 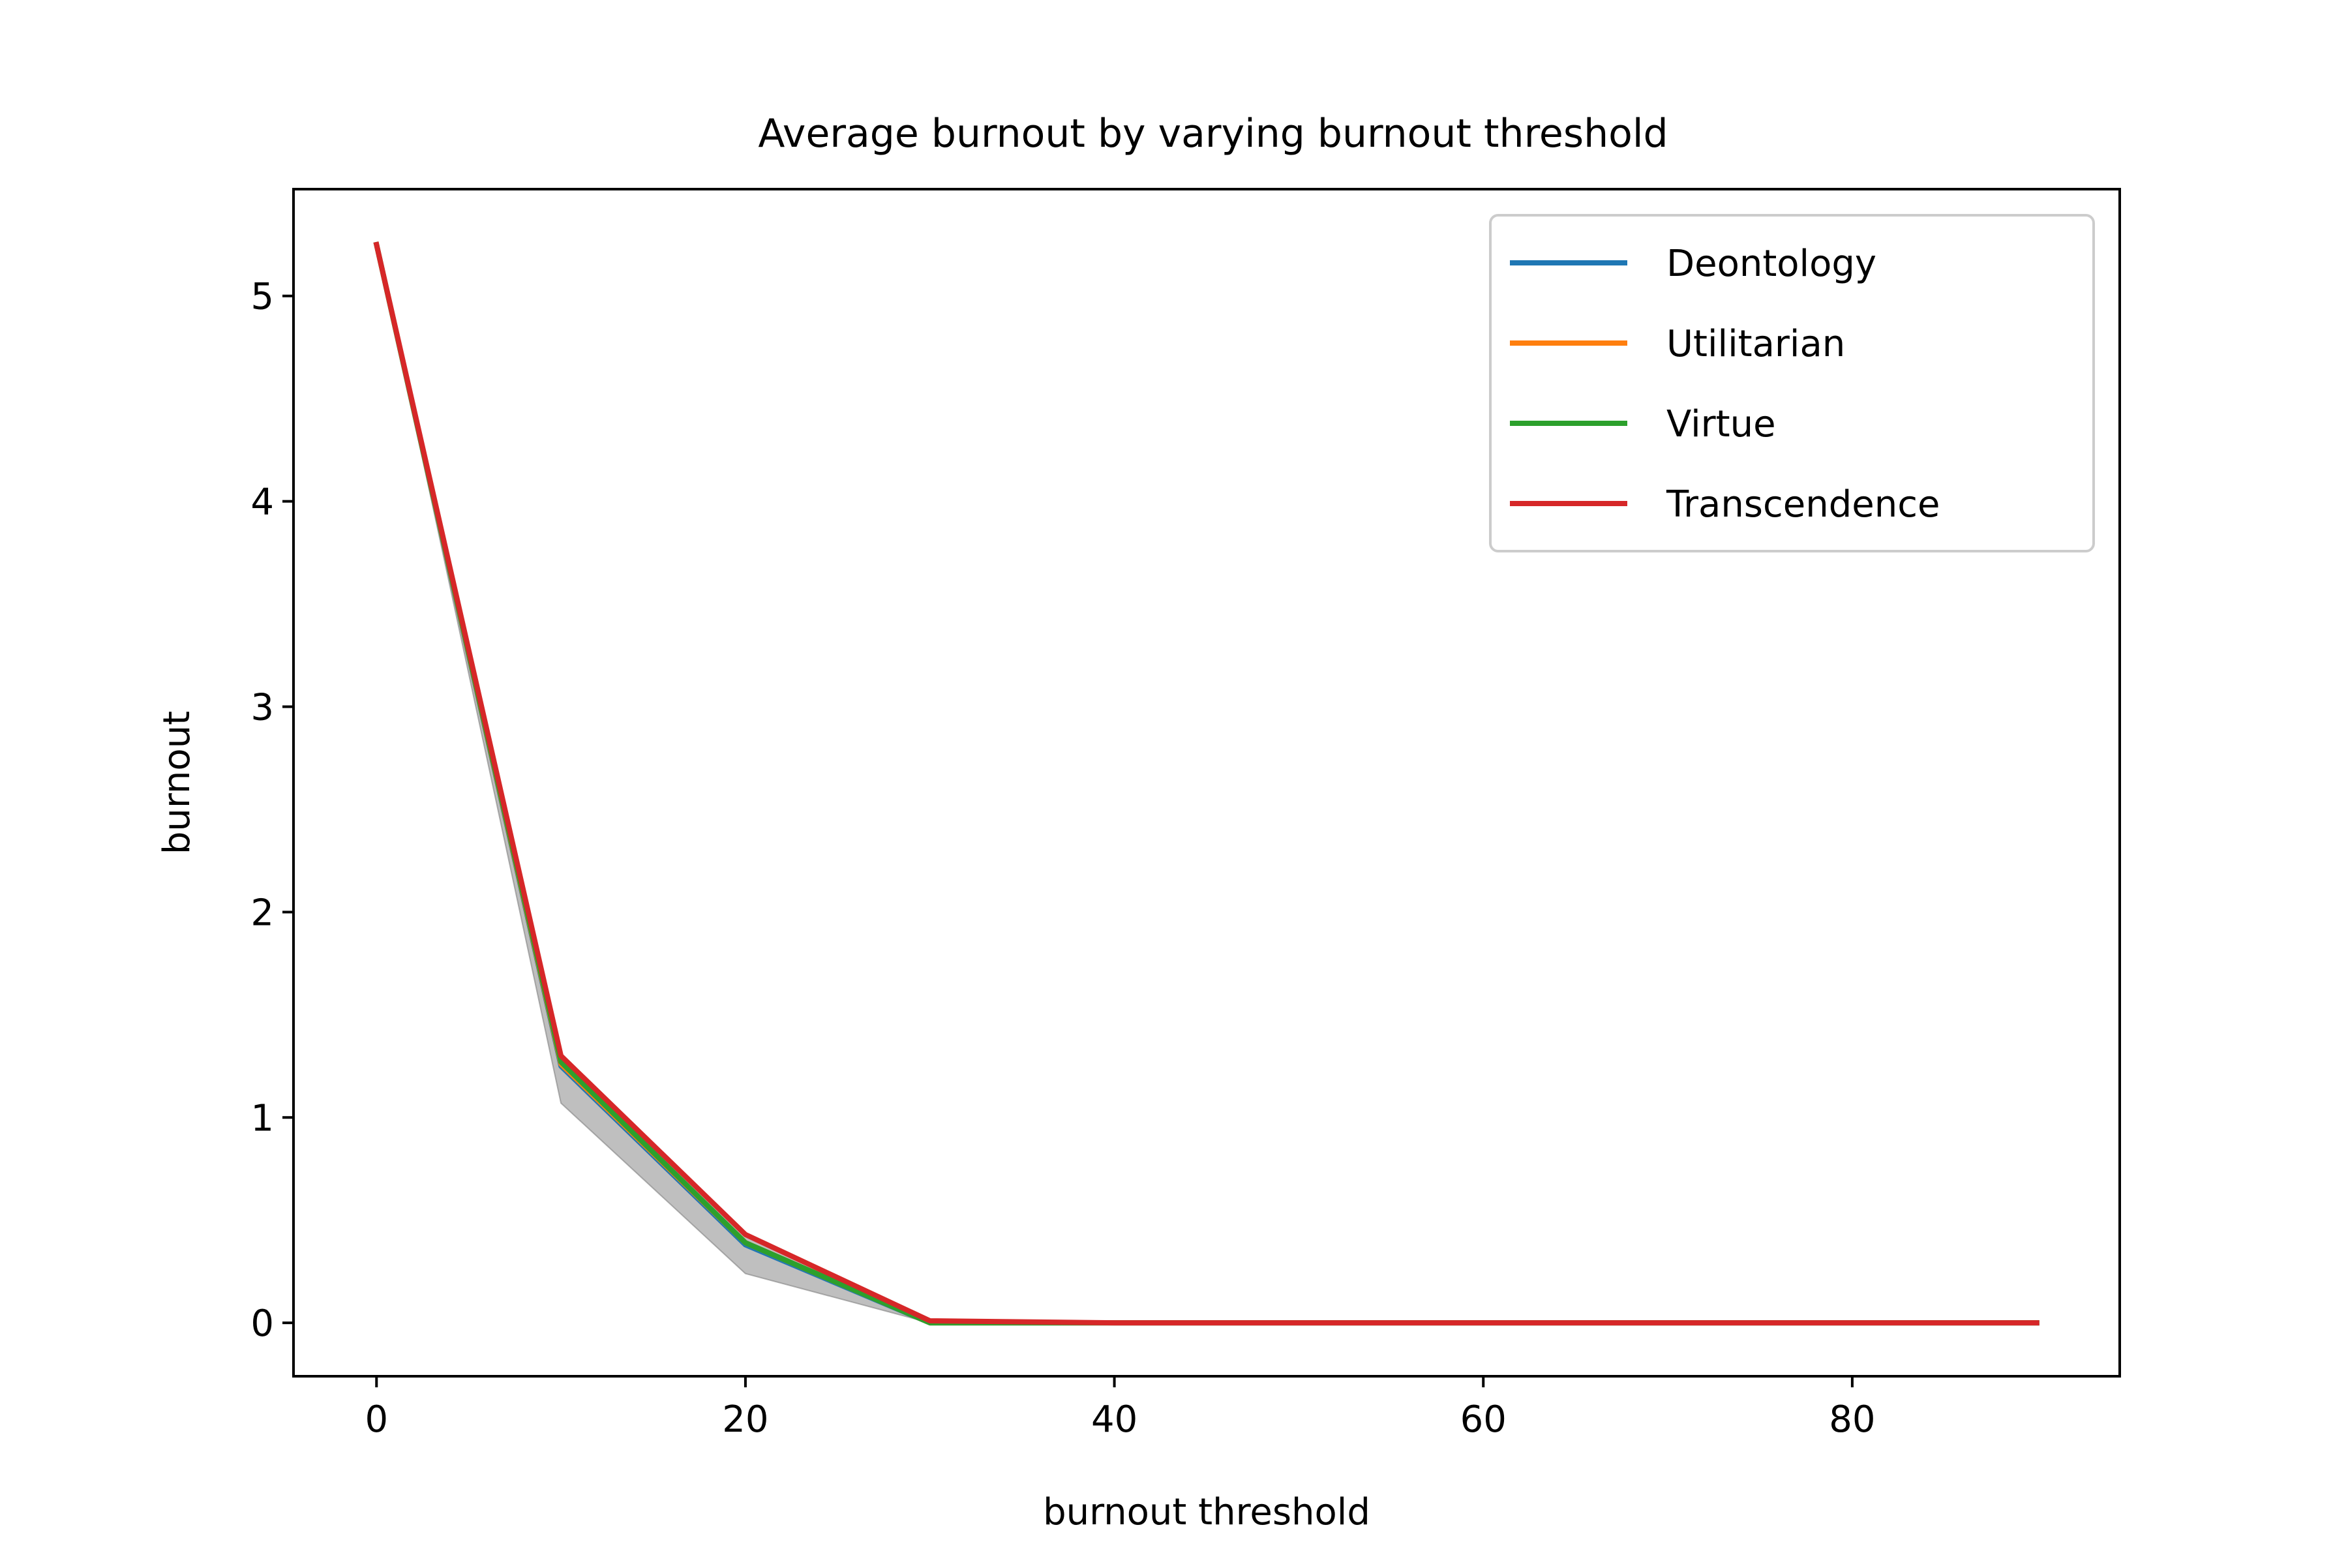 I want to click on y-tick-label: 5, so click(x=262, y=297).